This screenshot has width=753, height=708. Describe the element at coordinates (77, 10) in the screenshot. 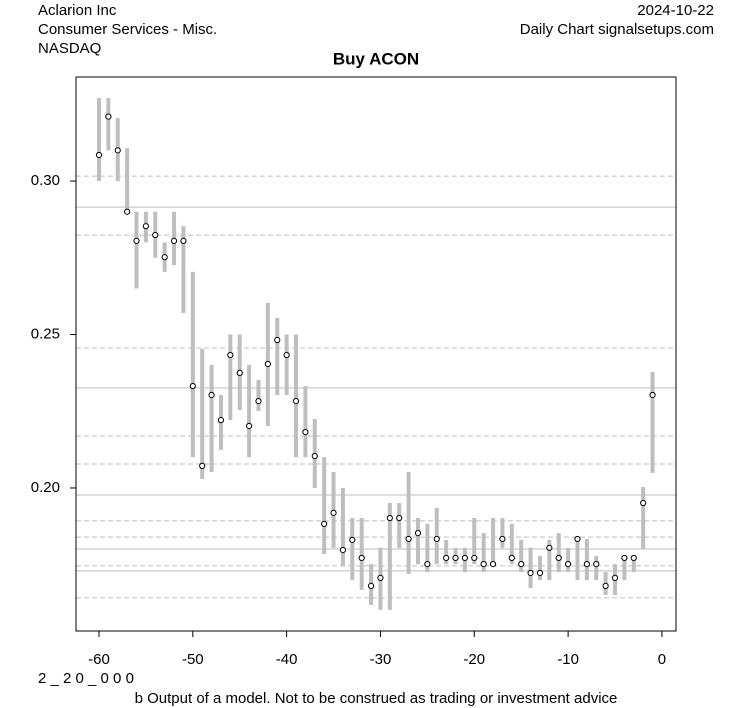

I see `company: Aclarion Inc` at that location.